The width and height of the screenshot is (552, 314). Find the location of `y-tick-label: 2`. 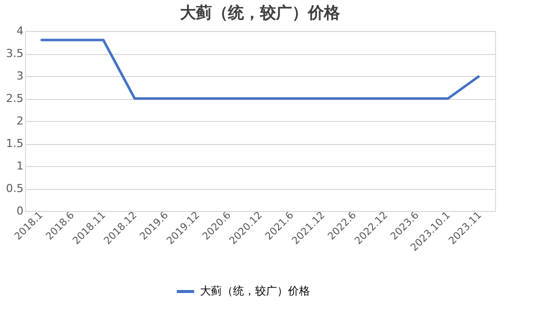

y-tick-label: 2 is located at coordinates (20, 121).